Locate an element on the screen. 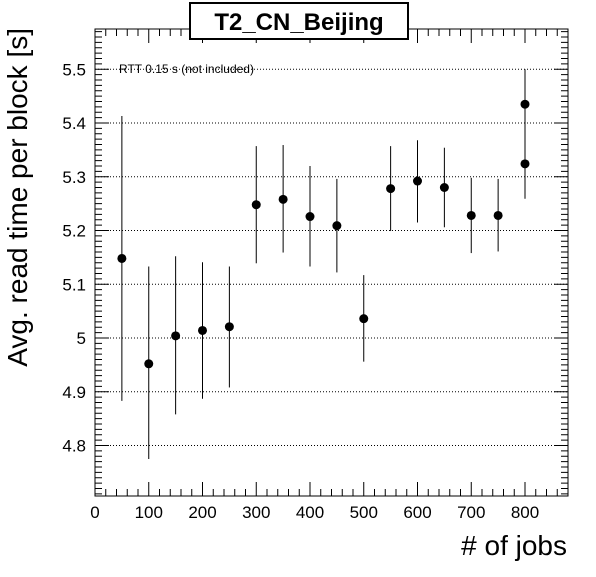  y-tick-label: 4.8 is located at coordinates (74, 446).